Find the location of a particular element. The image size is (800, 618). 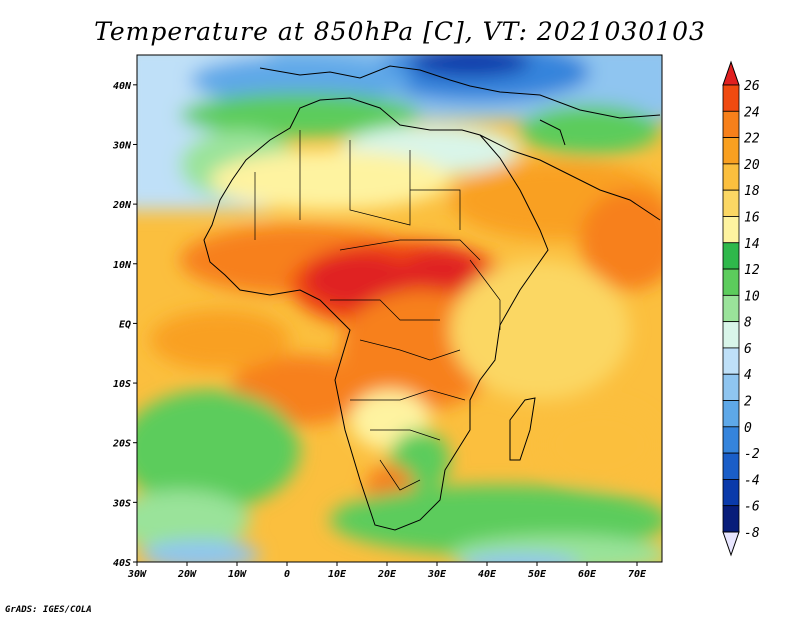

lon-tick-label: 0 is located at coordinates (287, 574).